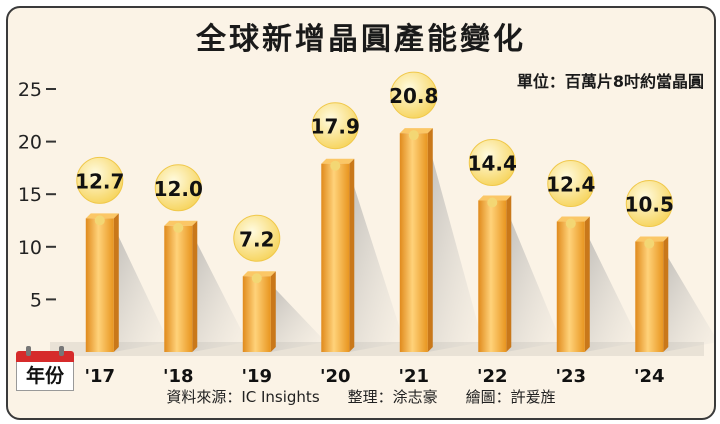  I want to click on y-tick-label: 10, so click(30, 248).